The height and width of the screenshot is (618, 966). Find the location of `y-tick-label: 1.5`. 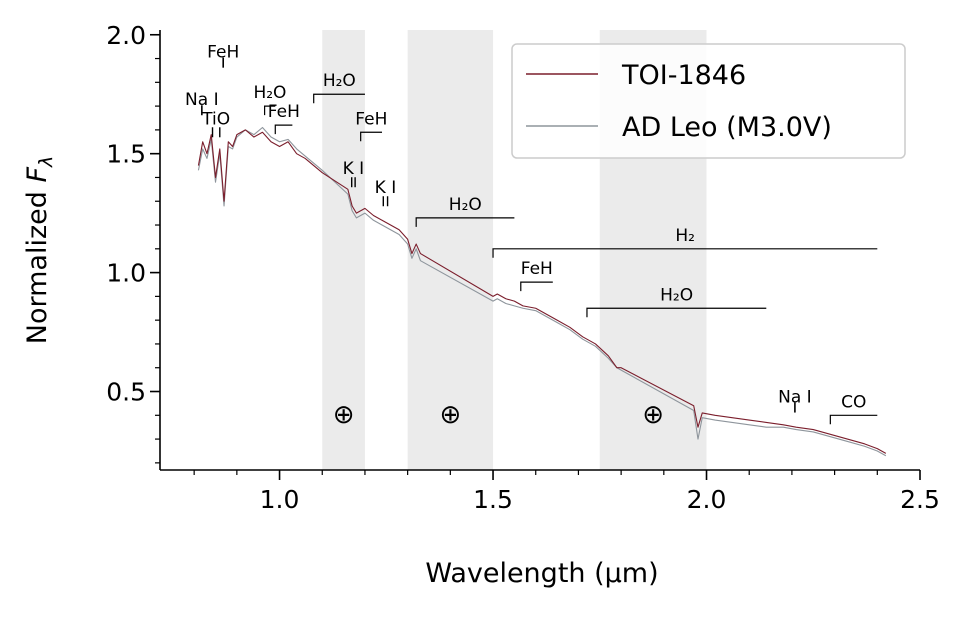

y-tick-label: 1.5 is located at coordinates (126, 154).